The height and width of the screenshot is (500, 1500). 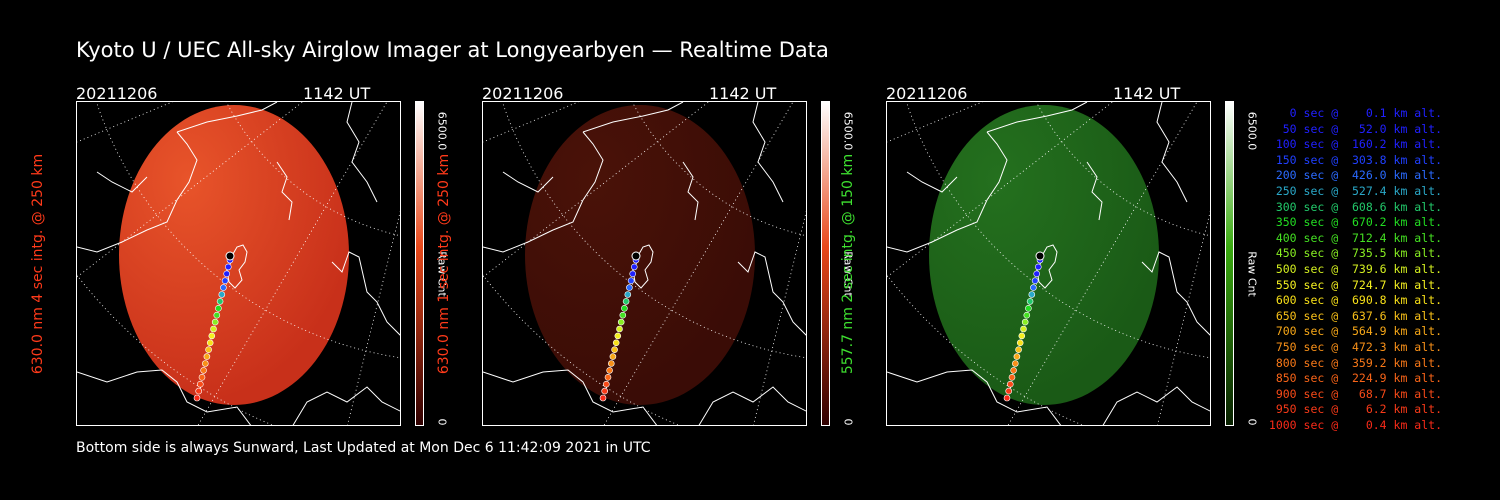 What do you see at coordinates (1355, 378) in the screenshot?
I see `legend-entry: 850 sec @ 224.9 km alt.` at bounding box center [1355, 378].